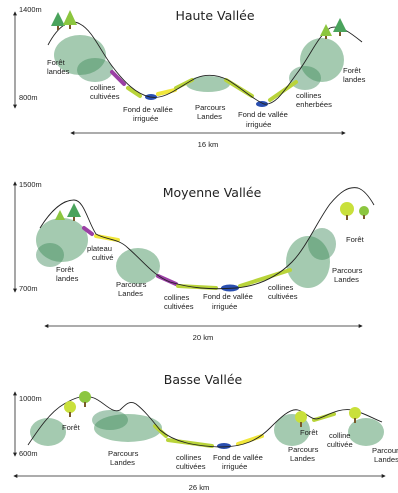  What do you see at coordinates (30, 9) in the screenshot?
I see `altitude-top-label: 1400m` at bounding box center [30, 9].